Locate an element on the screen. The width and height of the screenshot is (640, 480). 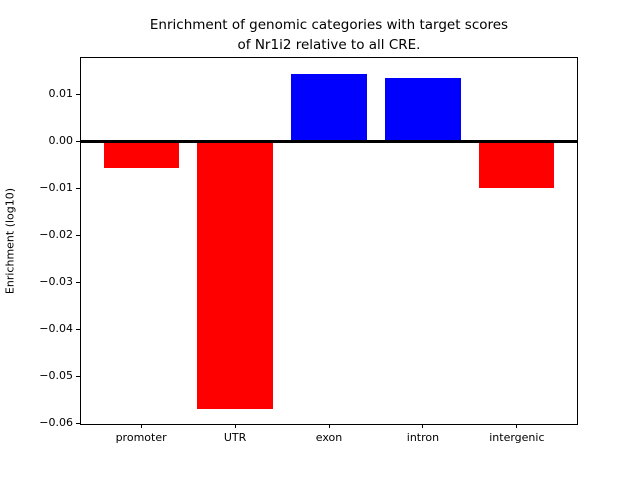
bar-UTR is located at coordinates (235, 275).